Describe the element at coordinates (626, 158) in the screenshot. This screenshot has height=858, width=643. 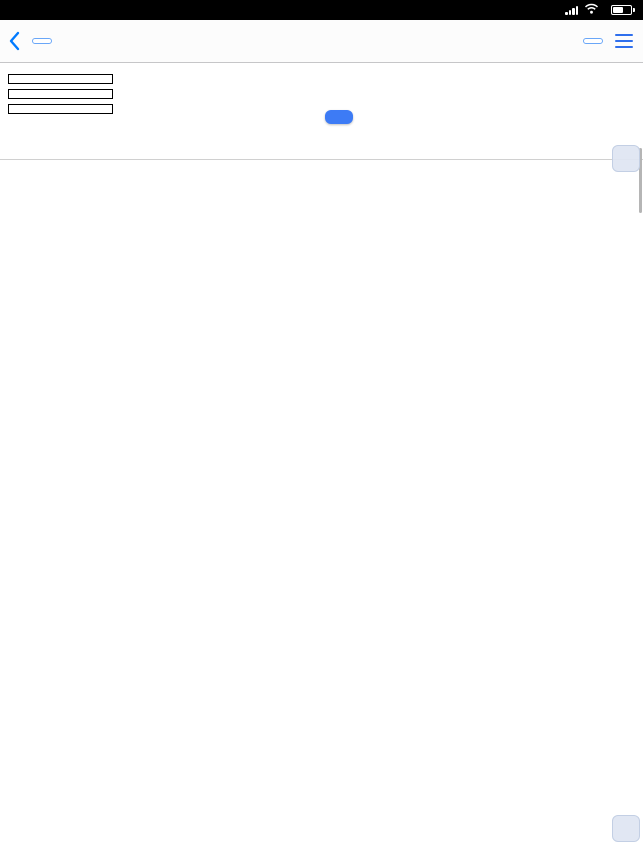
I see `scroll-to-top-button` at that location.